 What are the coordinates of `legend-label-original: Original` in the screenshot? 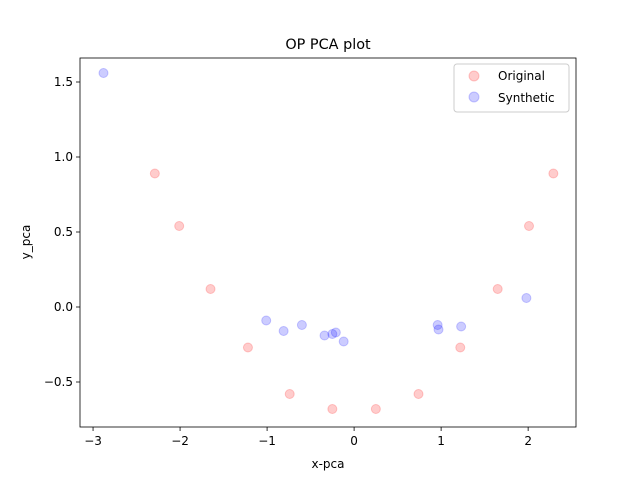 It's located at (521, 76).